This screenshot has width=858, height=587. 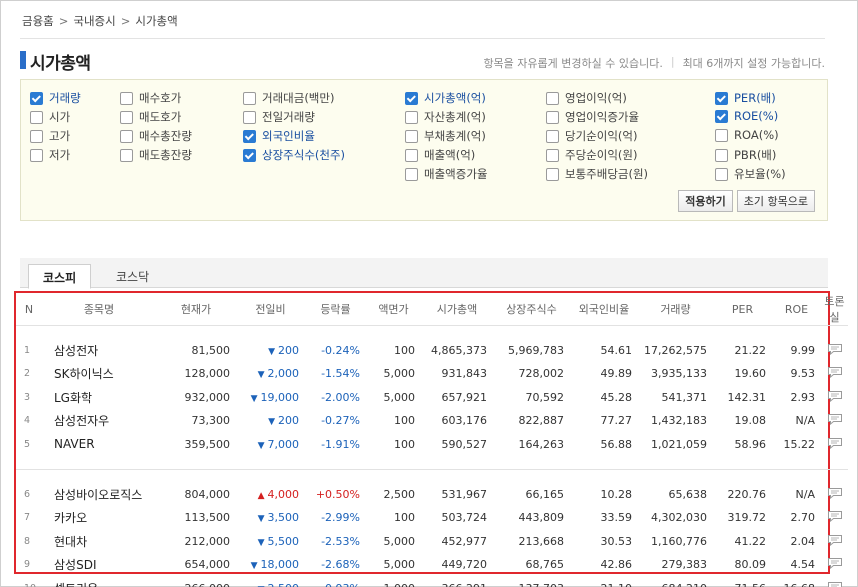 I want to click on stock-name-link: 현대차, so click(x=71, y=541).